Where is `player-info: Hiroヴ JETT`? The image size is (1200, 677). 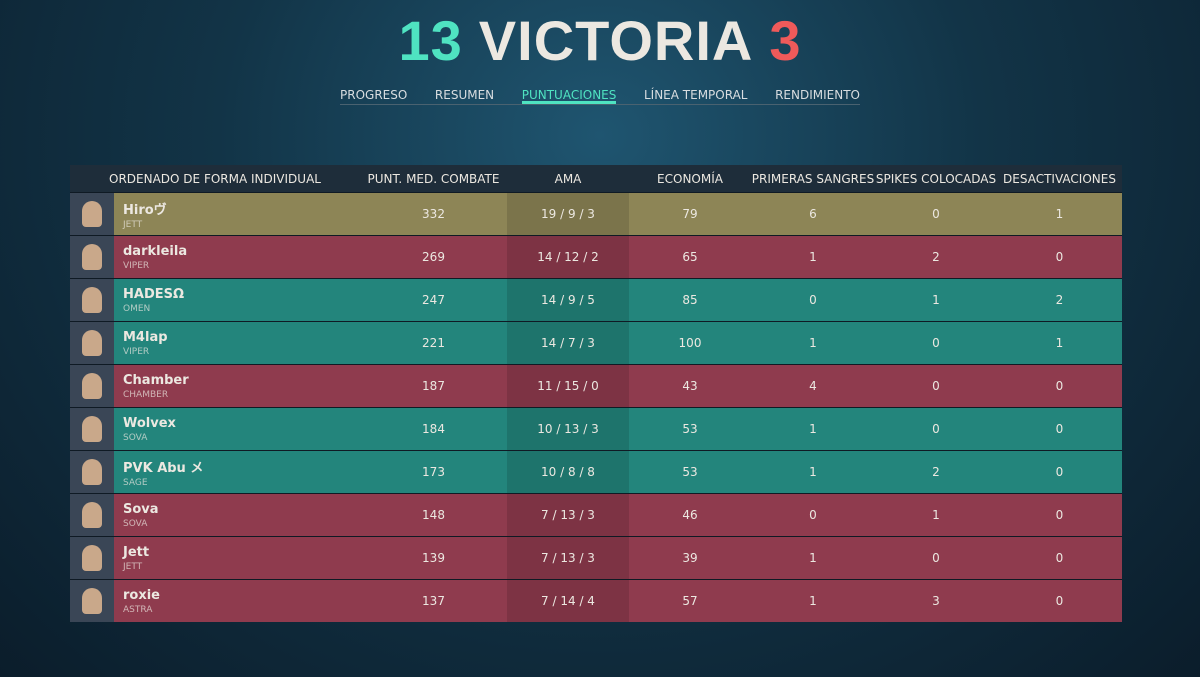 player-info: Hiroヴ JETT is located at coordinates (145, 214).